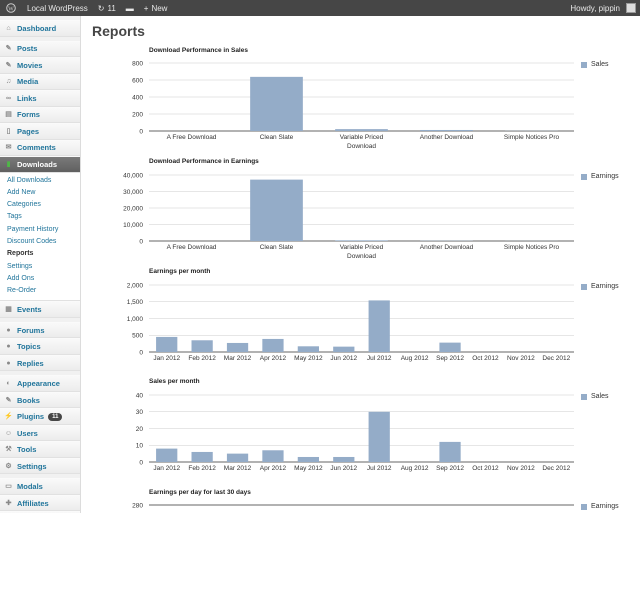 Image resolution: width=640 pixels, height=596 pixels. I want to click on x-tick-label: Sep 2012, so click(450, 358).